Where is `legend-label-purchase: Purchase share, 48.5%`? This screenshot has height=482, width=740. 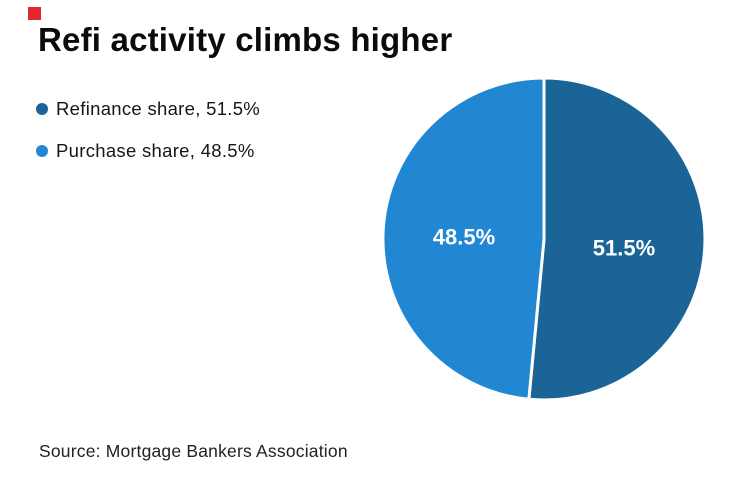 legend-label-purchase: Purchase share, 48.5% is located at coordinates (155, 150).